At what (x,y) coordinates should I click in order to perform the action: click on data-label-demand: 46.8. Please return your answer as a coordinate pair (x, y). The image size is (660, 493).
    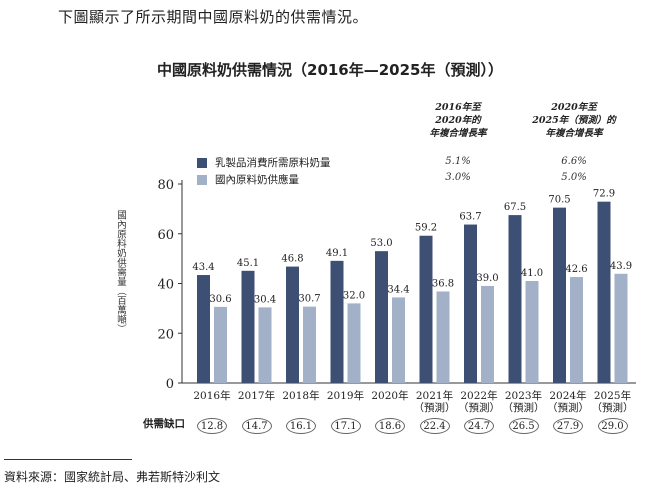
    Looking at the image, I should click on (292, 259).